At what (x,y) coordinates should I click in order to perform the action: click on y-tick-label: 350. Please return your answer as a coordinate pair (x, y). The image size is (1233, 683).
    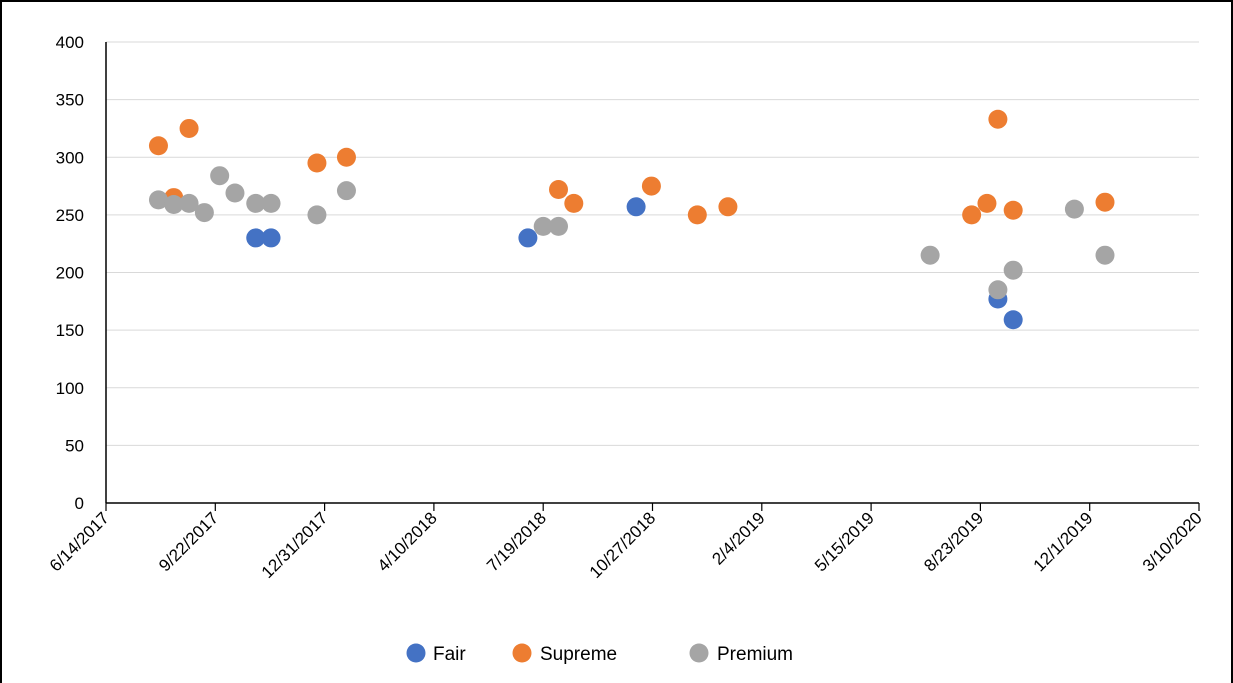
    Looking at the image, I should click on (70, 100).